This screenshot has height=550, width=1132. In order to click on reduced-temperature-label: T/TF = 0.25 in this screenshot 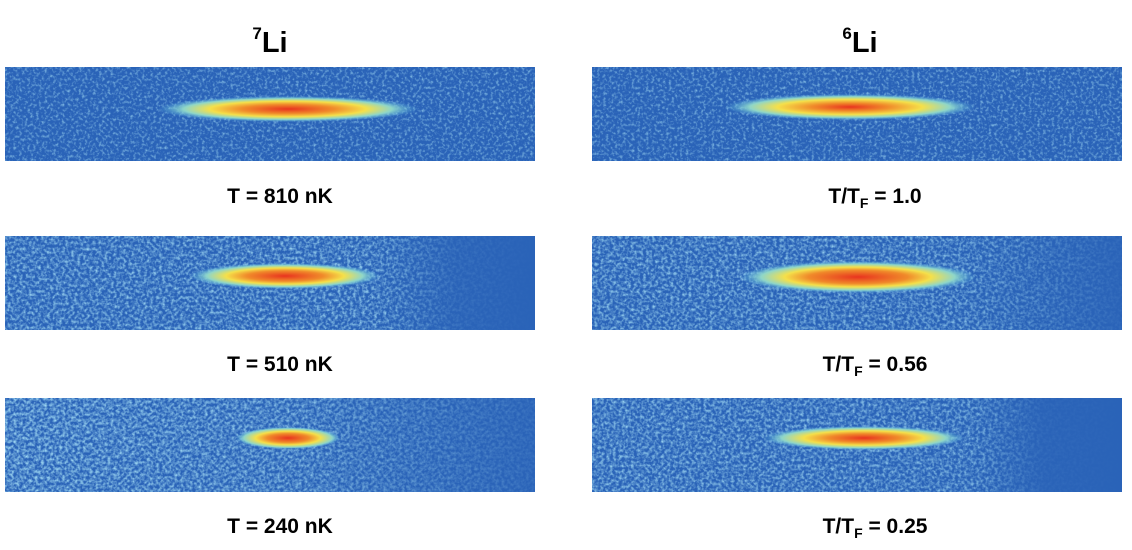, I will do `click(875, 530)`.